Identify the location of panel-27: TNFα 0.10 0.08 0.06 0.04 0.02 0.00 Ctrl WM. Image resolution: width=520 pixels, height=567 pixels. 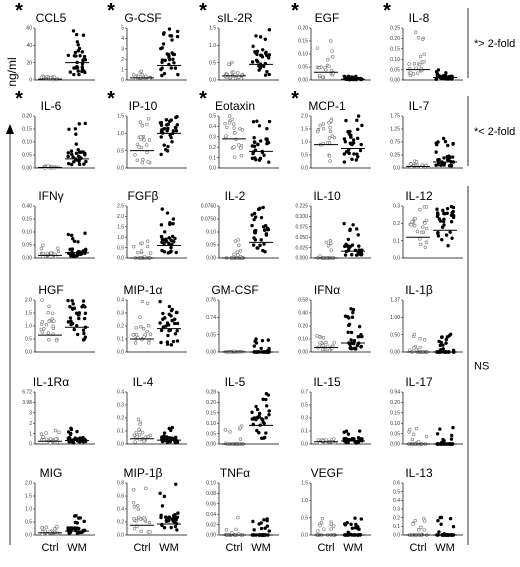
(242, 510).